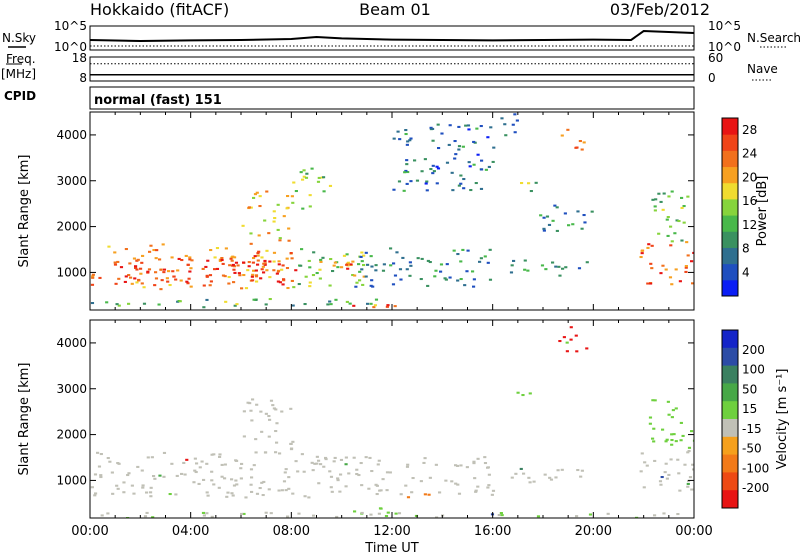  What do you see at coordinates (749, 409) in the screenshot?
I see `velocity-colorbar-tick: 15` at bounding box center [749, 409].